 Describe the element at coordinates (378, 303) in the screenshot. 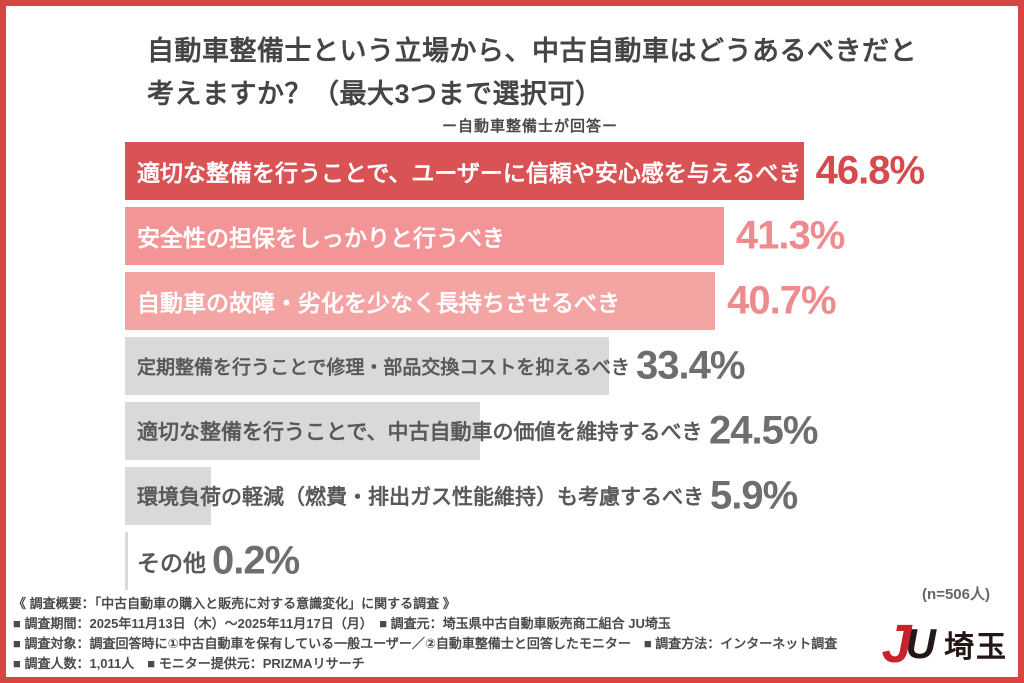

I see `bar-label: 自動車の故障・劣化を少なく長持ちさせるべき` at that location.